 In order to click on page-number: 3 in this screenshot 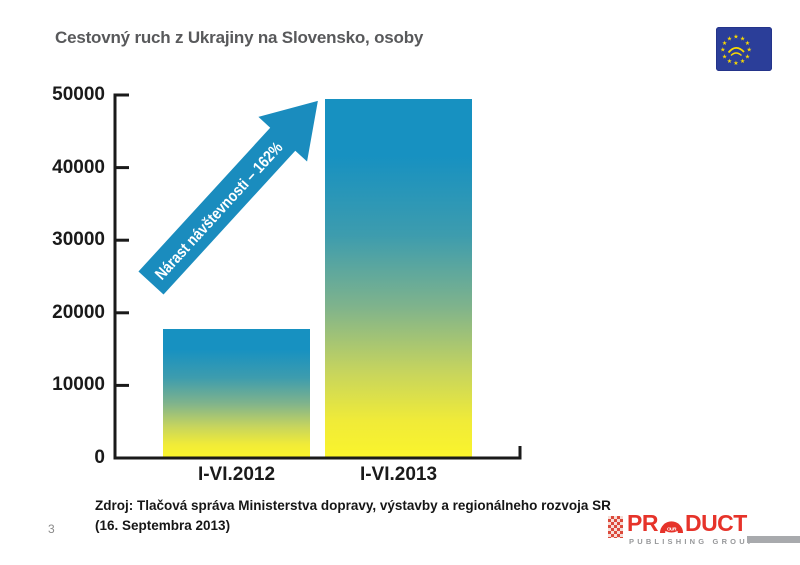, I will do `click(51, 529)`.